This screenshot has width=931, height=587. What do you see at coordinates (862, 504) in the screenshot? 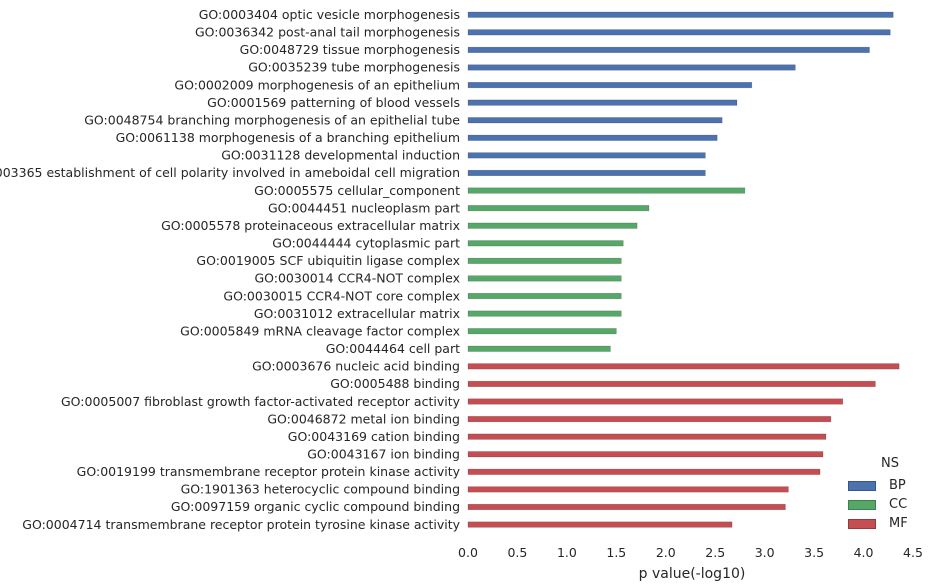
I see `legend-swatch-cc` at bounding box center [862, 504].